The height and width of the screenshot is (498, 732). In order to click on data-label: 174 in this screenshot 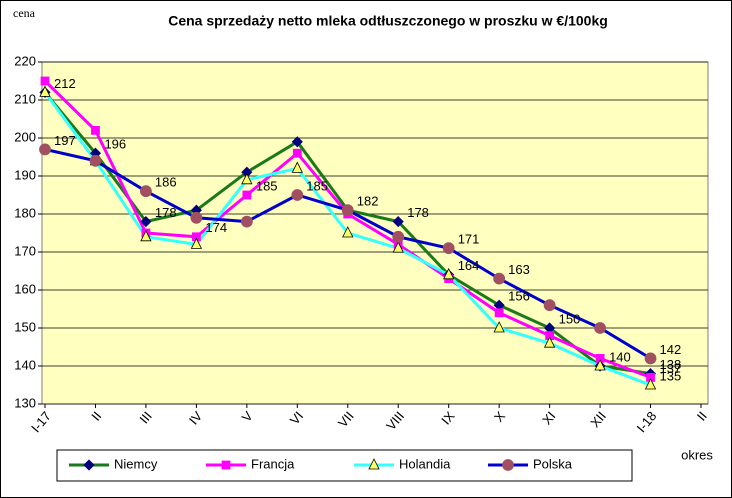, I will do `click(216, 227)`.